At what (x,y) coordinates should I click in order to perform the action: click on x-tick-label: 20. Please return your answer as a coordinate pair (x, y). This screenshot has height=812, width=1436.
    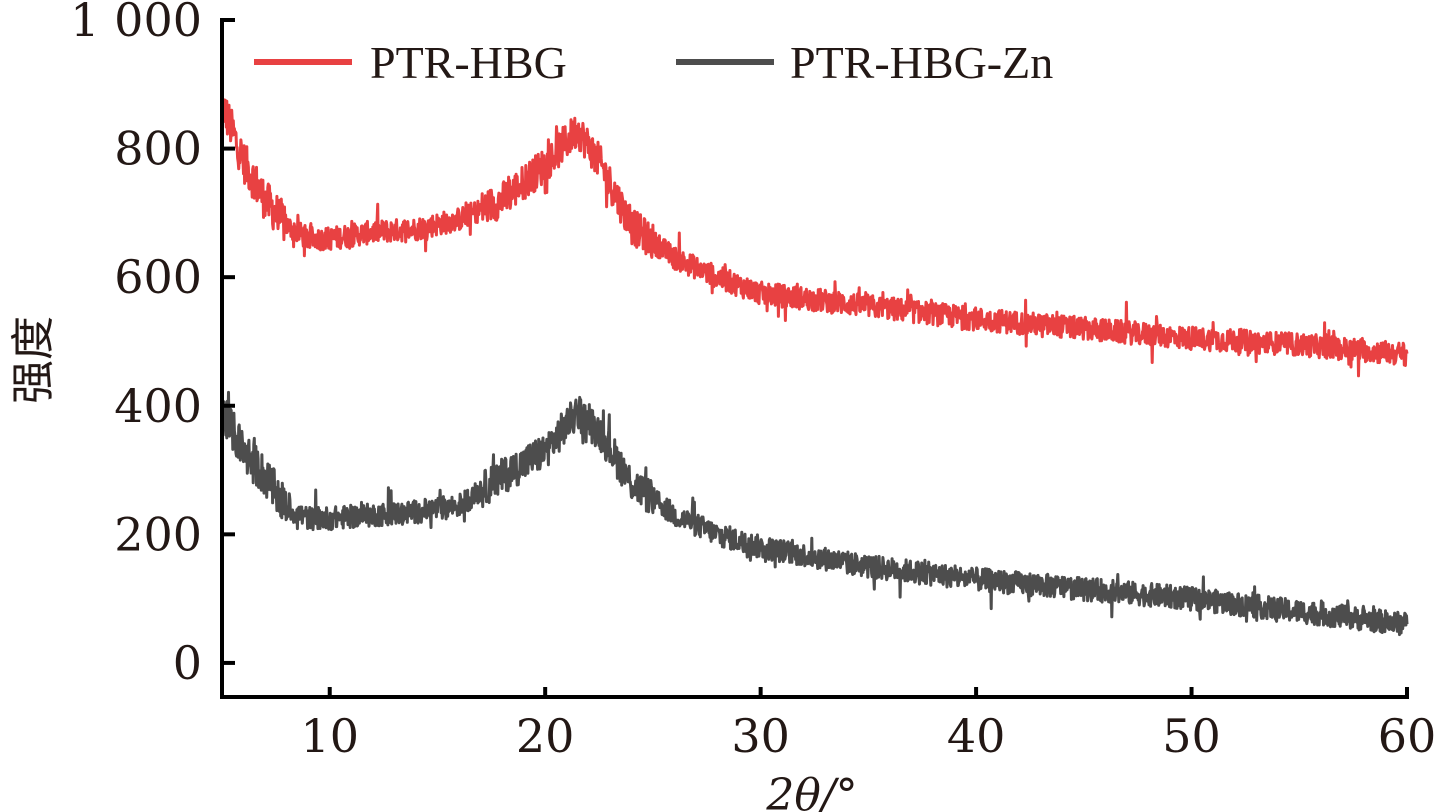
    Looking at the image, I should click on (545, 736).